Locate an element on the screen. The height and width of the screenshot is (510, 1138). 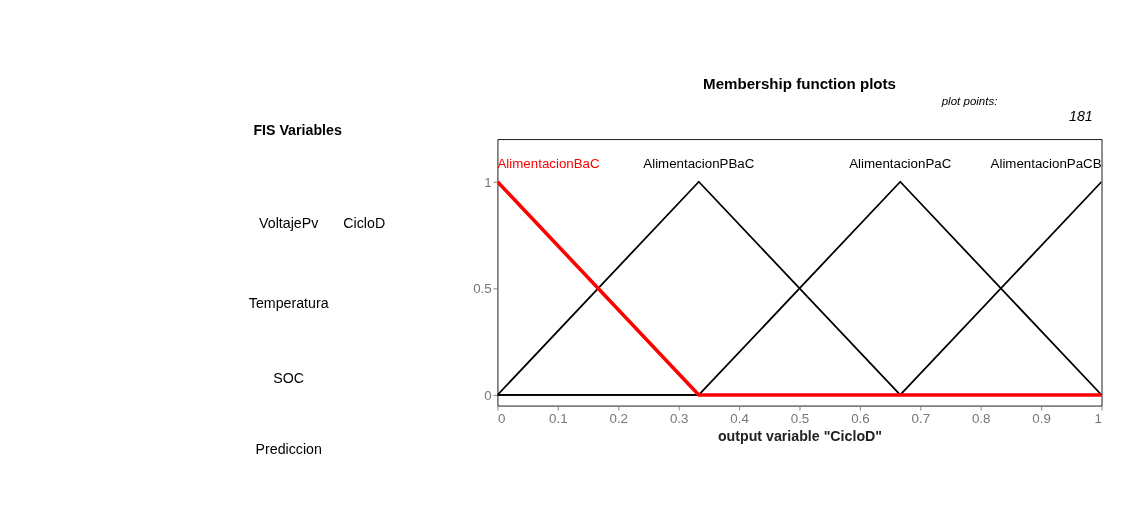
x-tick-label: 0.7 is located at coordinates (921, 418).